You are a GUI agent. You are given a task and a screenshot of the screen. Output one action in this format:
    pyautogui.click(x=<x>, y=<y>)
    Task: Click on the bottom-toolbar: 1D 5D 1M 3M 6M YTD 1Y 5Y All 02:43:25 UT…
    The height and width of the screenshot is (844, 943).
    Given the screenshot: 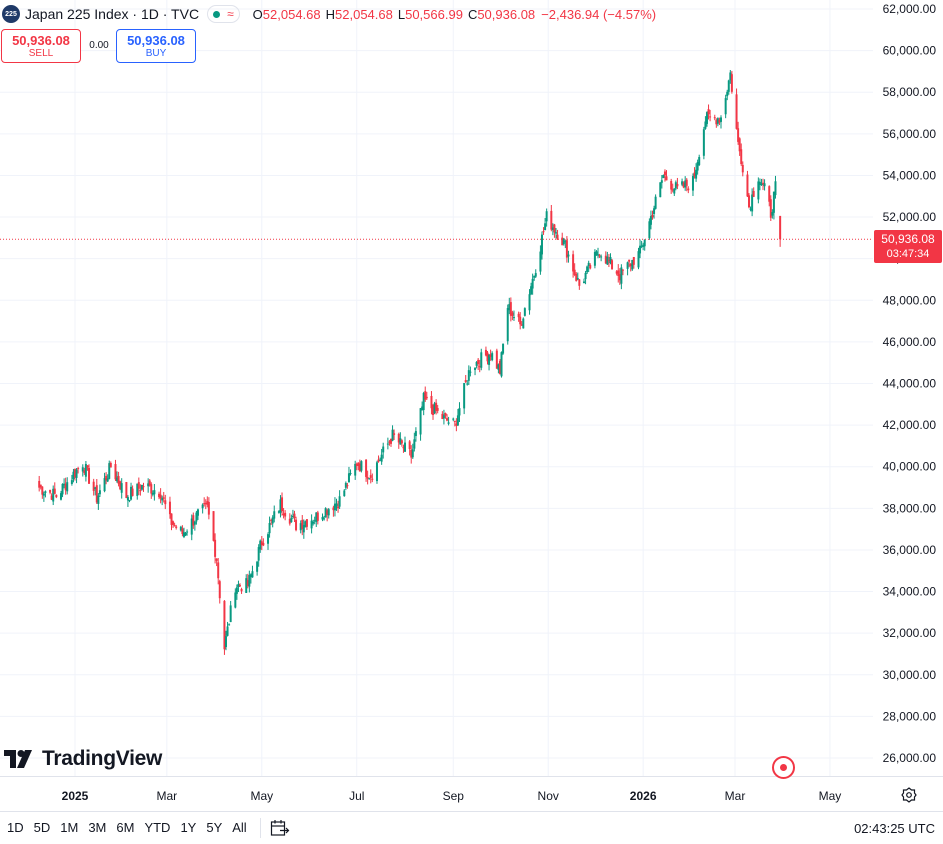 What is the action you would take?
    pyautogui.click(x=471, y=827)
    